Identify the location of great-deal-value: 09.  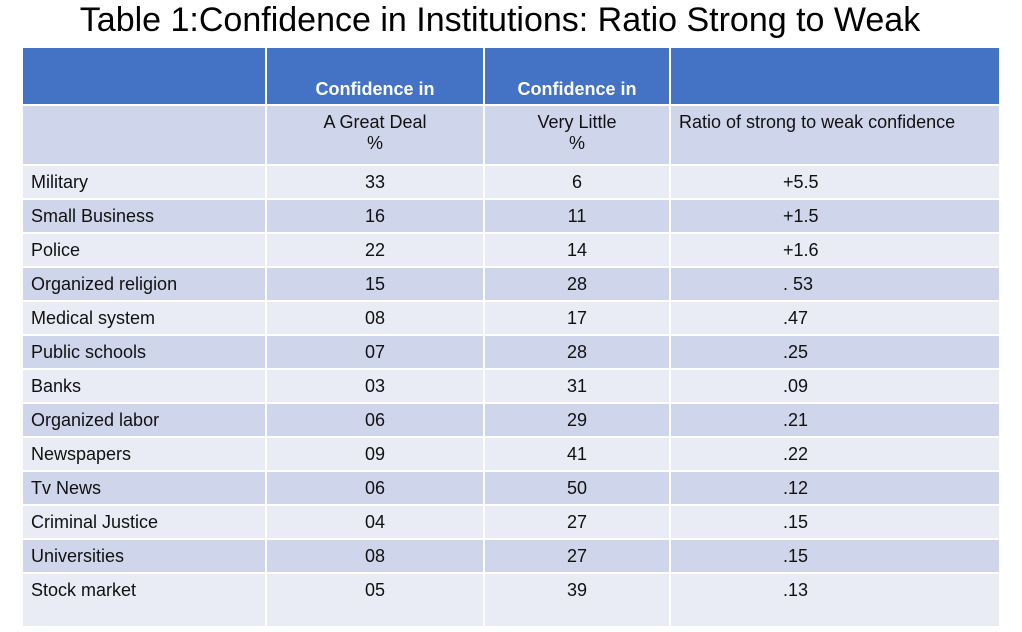
(375, 454).